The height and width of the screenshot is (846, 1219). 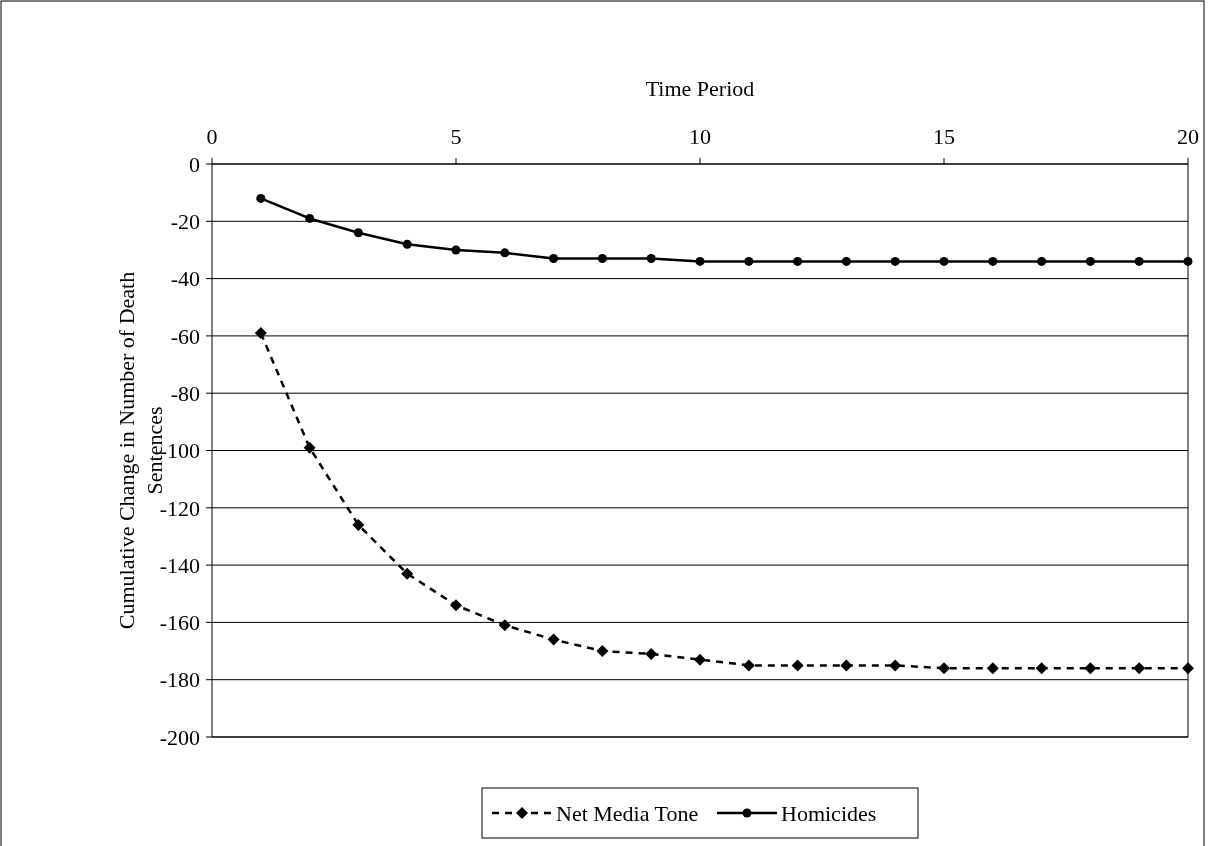 I want to click on x-tick-label: 0, so click(x=212, y=136).